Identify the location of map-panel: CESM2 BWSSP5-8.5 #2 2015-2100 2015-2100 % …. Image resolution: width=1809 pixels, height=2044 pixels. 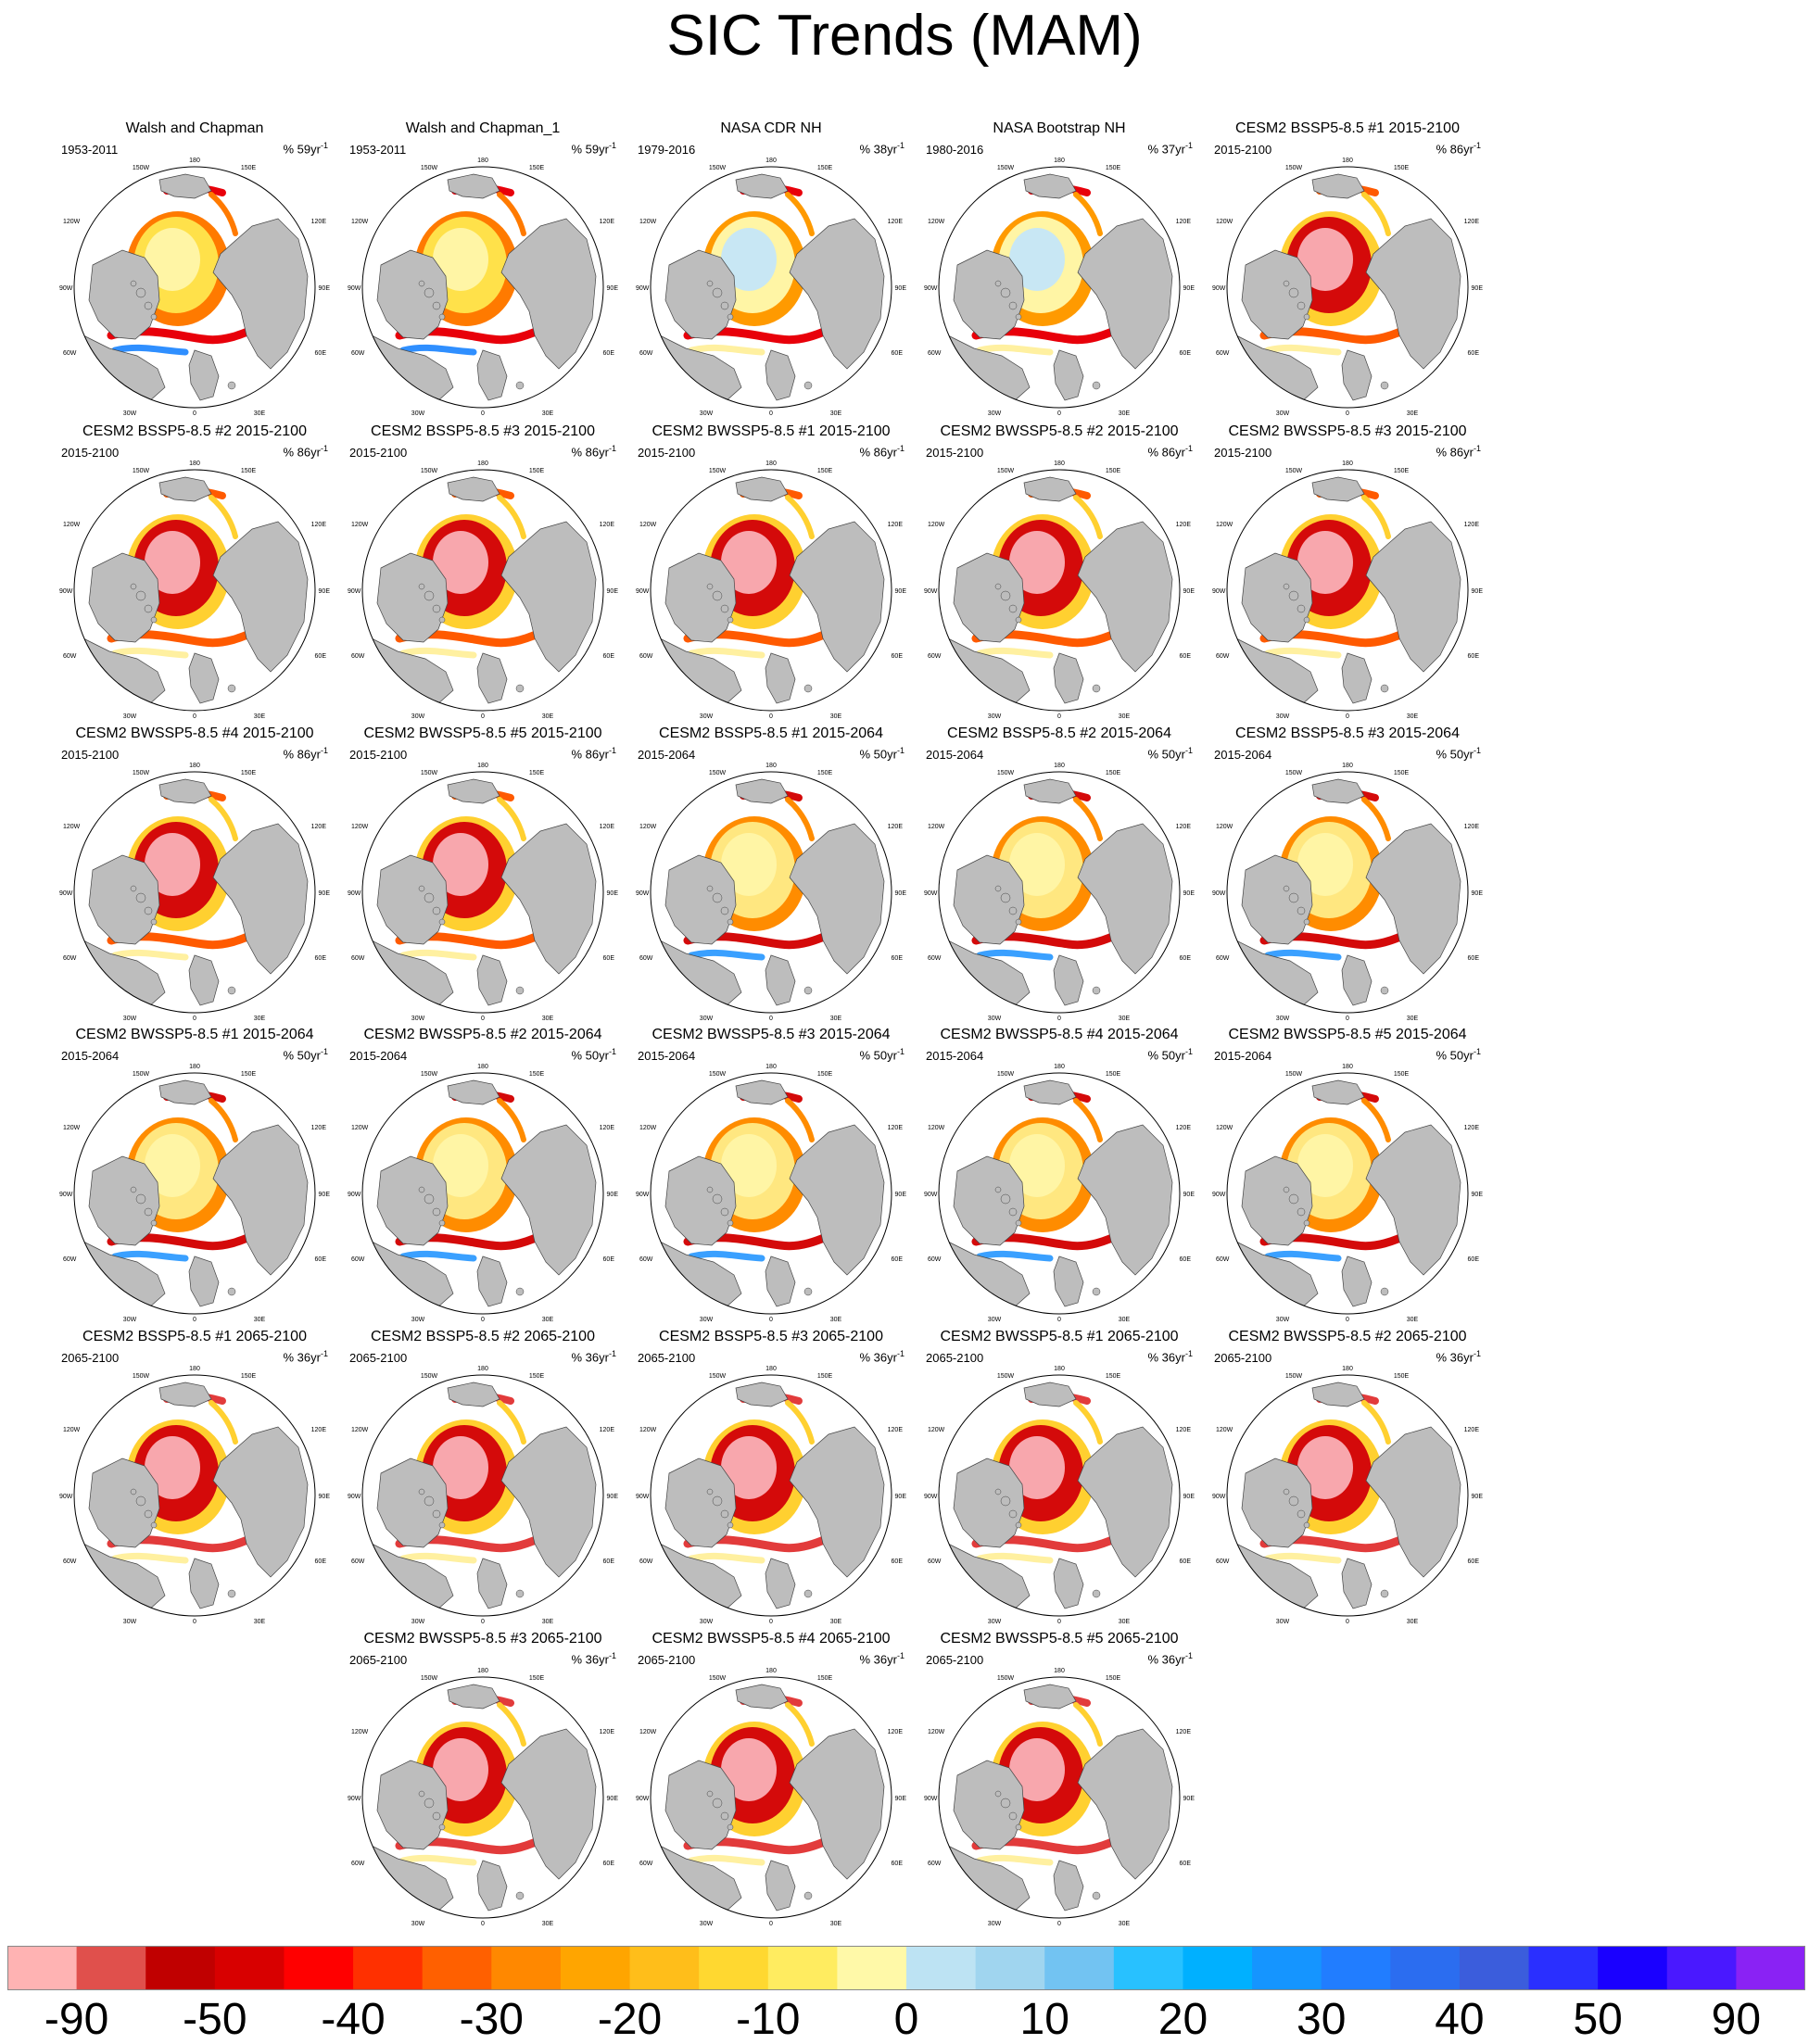
(1059, 571).